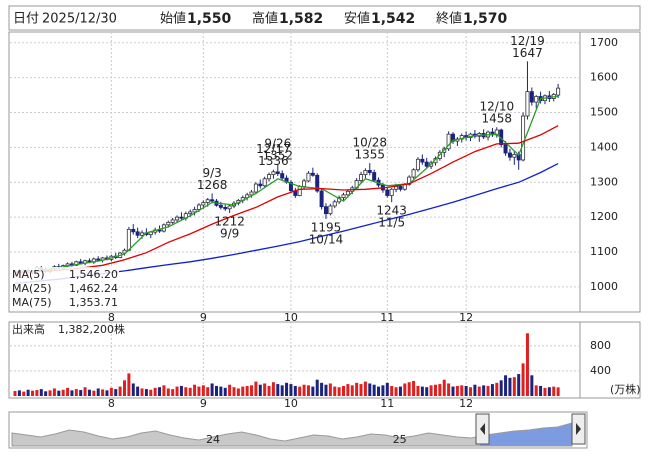 This screenshot has width=653, height=470. Describe the element at coordinates (600, 370) in the screenshot. I see `y-tick-label: 400` at that location.